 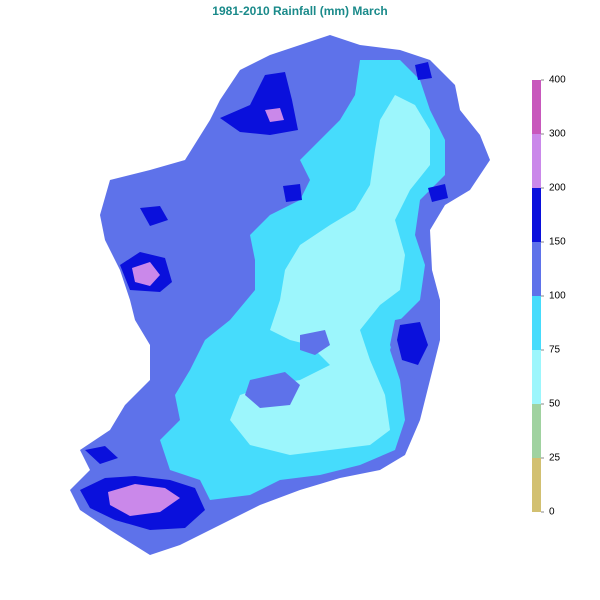 I want to click on legend-tick-label: 150, so click(x=557, y=242).